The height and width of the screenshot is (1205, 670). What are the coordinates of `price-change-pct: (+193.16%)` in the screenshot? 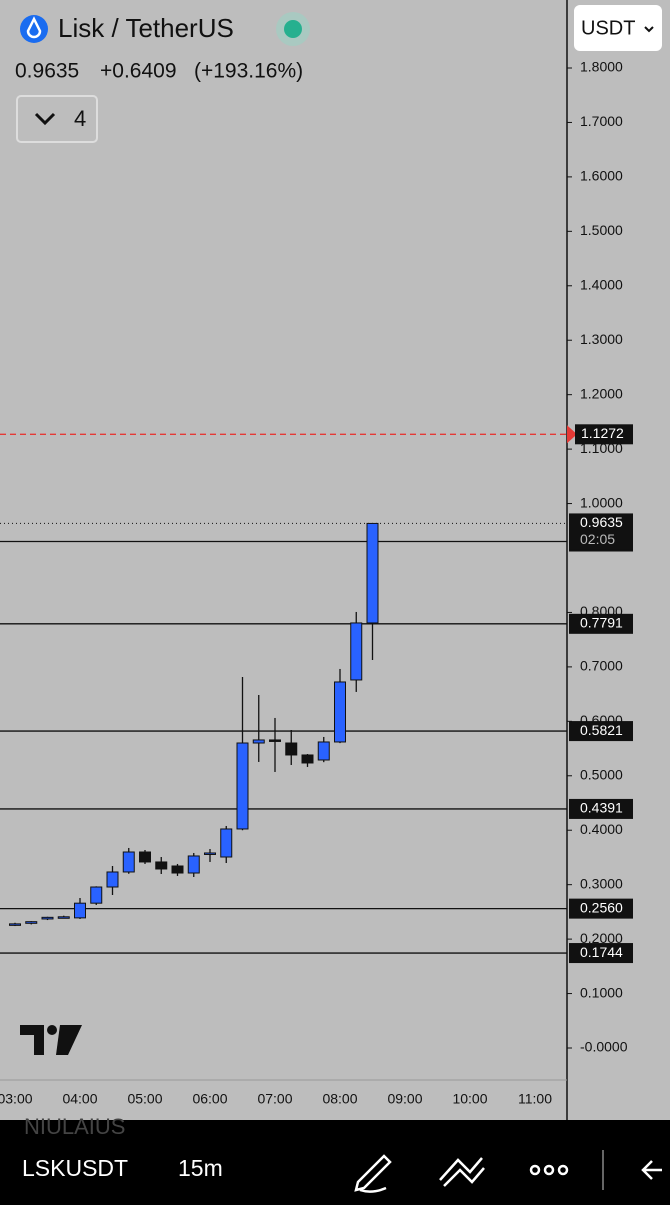 It's located at (248, 71).